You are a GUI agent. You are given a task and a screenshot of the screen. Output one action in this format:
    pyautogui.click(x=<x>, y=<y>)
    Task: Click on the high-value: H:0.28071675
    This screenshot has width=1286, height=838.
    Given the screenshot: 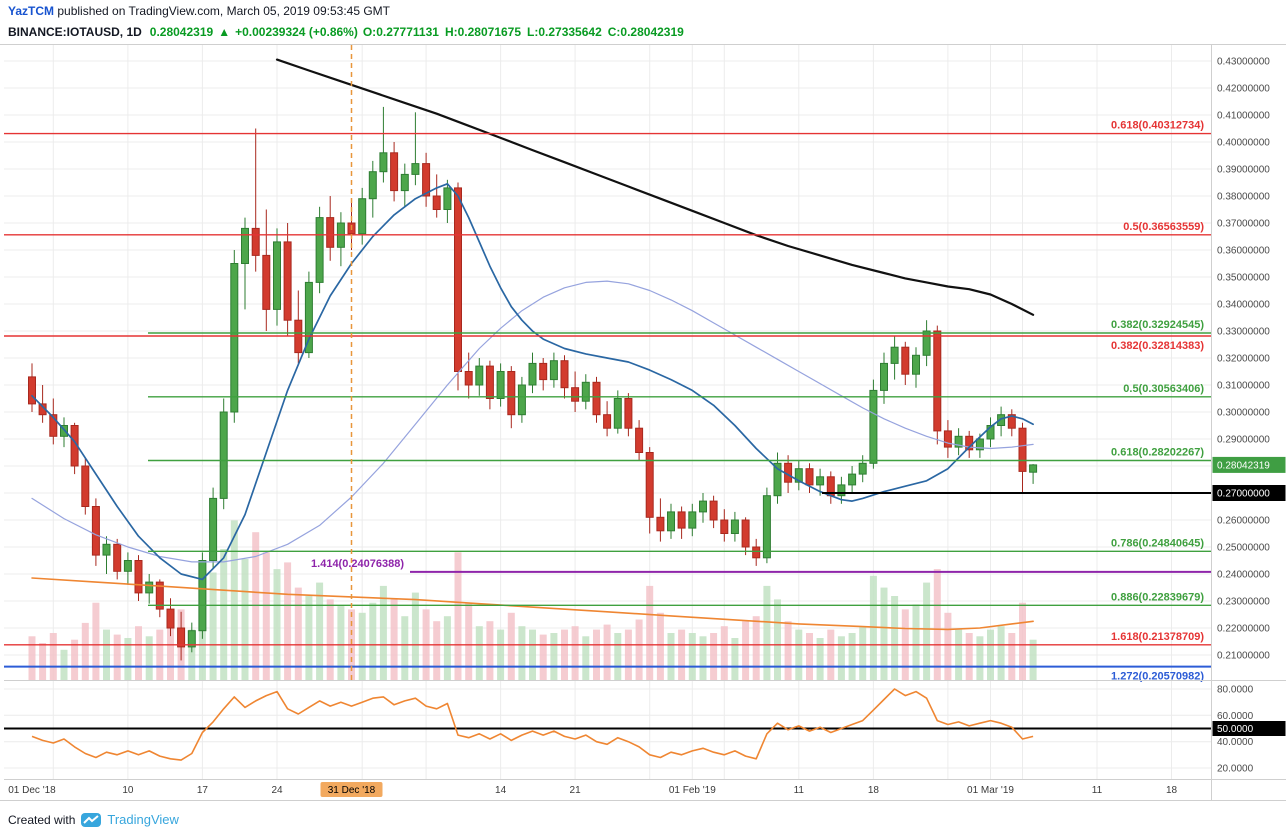 What is the action you would take?
    pyautogui.click(x=483, y=32)
    